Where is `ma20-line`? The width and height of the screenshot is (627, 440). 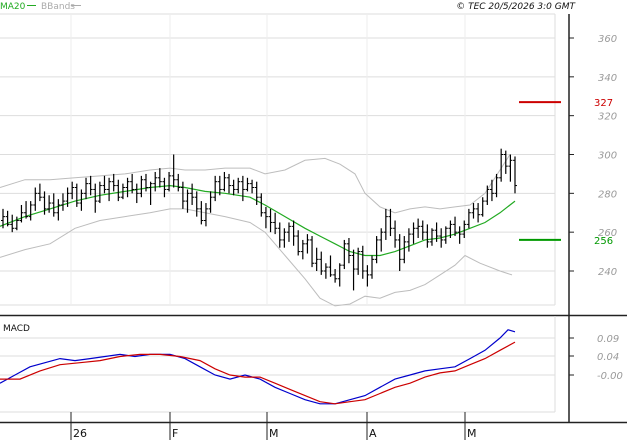 ma20-line is located at coordinates (258, 220).